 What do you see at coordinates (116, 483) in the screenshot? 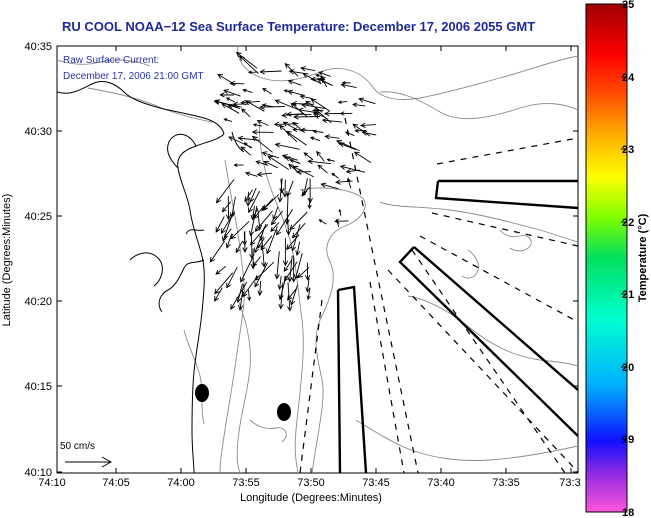
I see `x-tick-label: 74:05` at bounding box center [116, 483].